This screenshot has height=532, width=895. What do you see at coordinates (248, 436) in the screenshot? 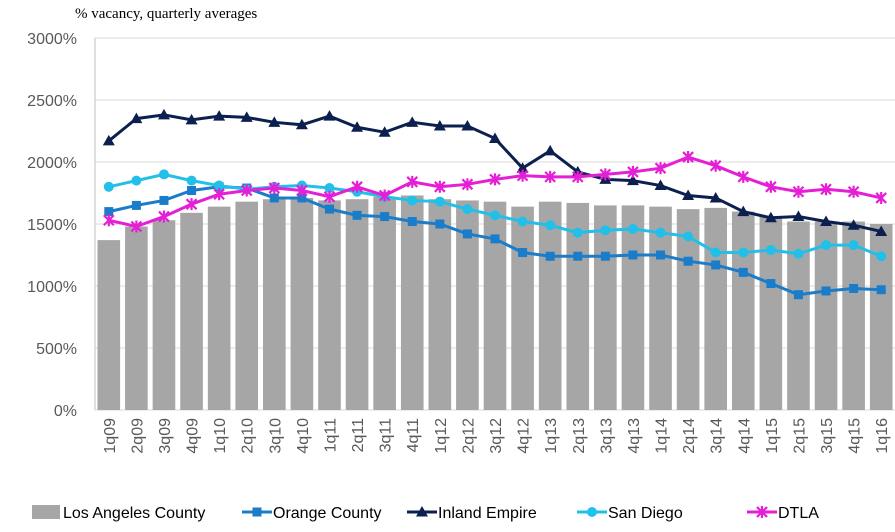
I see `x-tick-label: 2q10` at bounding box center [248, 436].